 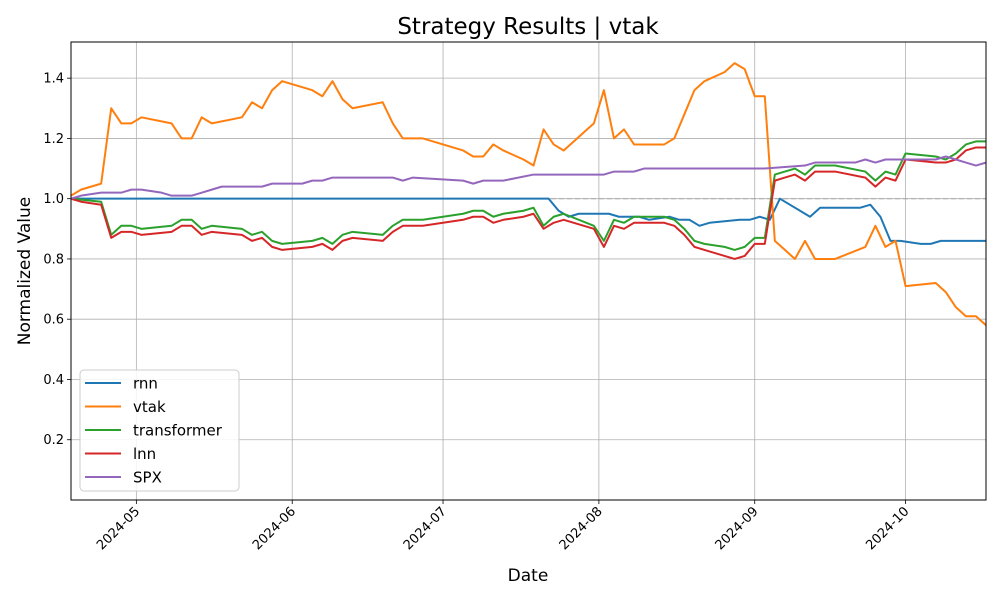 I want to click on series-line-rnn, so click(x=528, y=221).